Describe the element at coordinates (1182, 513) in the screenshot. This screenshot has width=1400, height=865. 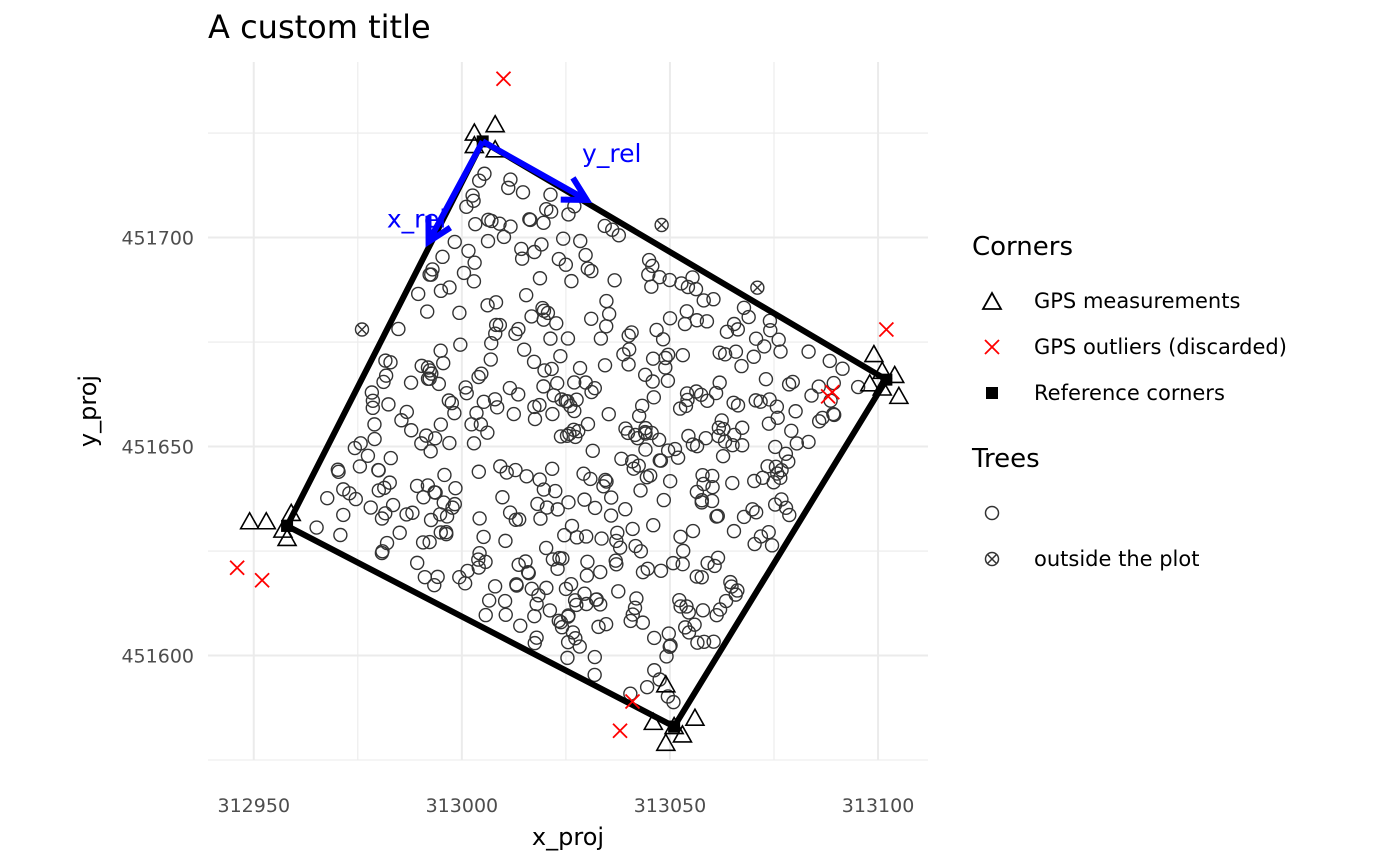
I see `legend-trees: Trees outside the plot` at that location.